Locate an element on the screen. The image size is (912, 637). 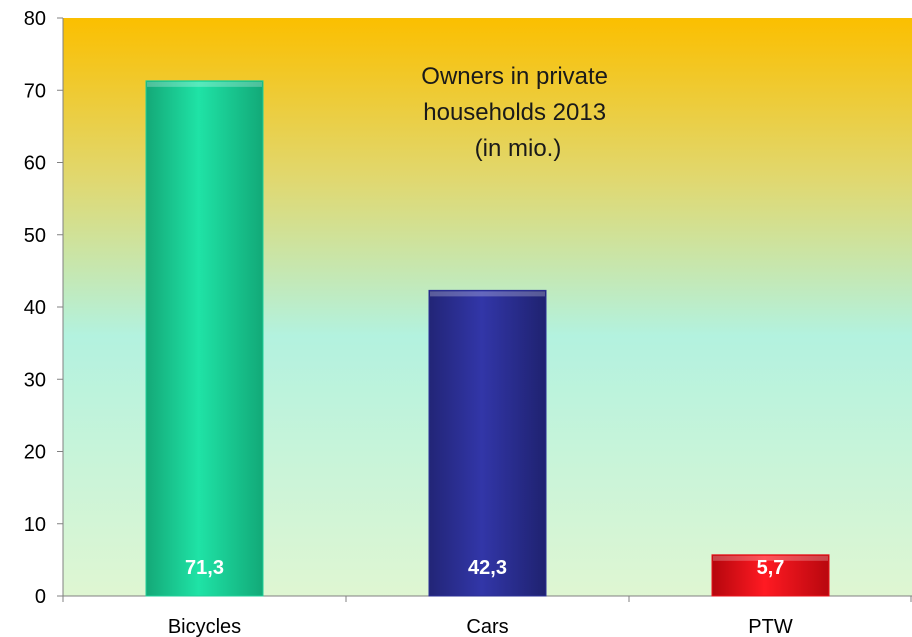
y-tick-label: 30 is located at coordinates (35, 380).